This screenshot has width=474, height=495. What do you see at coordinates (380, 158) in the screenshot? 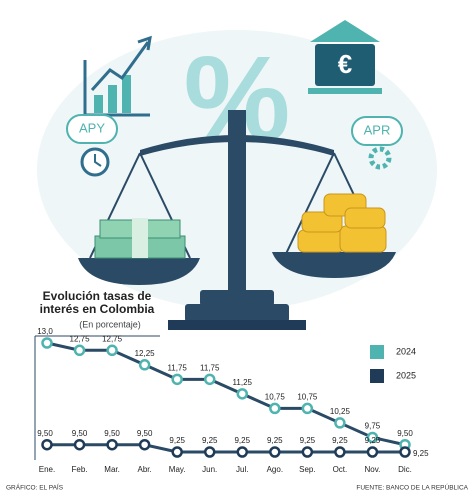
I see `gear-icon` at bounding box center [380, 158].